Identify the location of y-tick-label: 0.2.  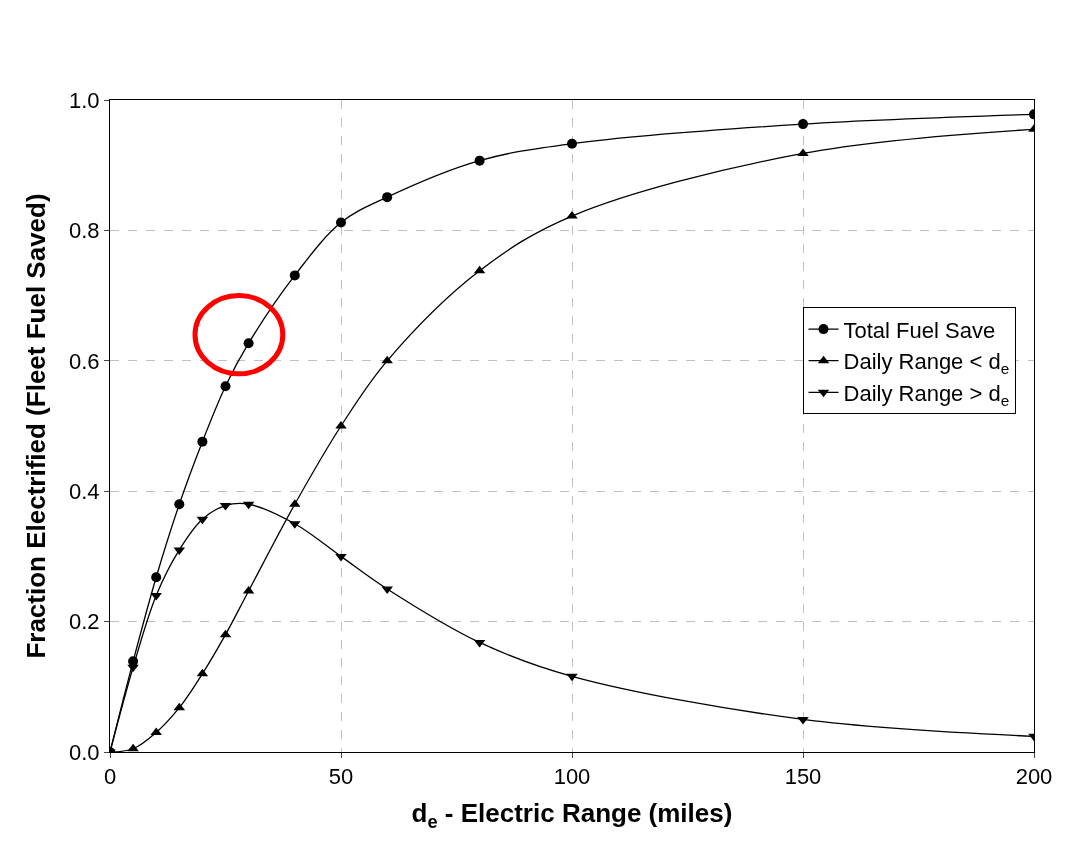
(84, 622).